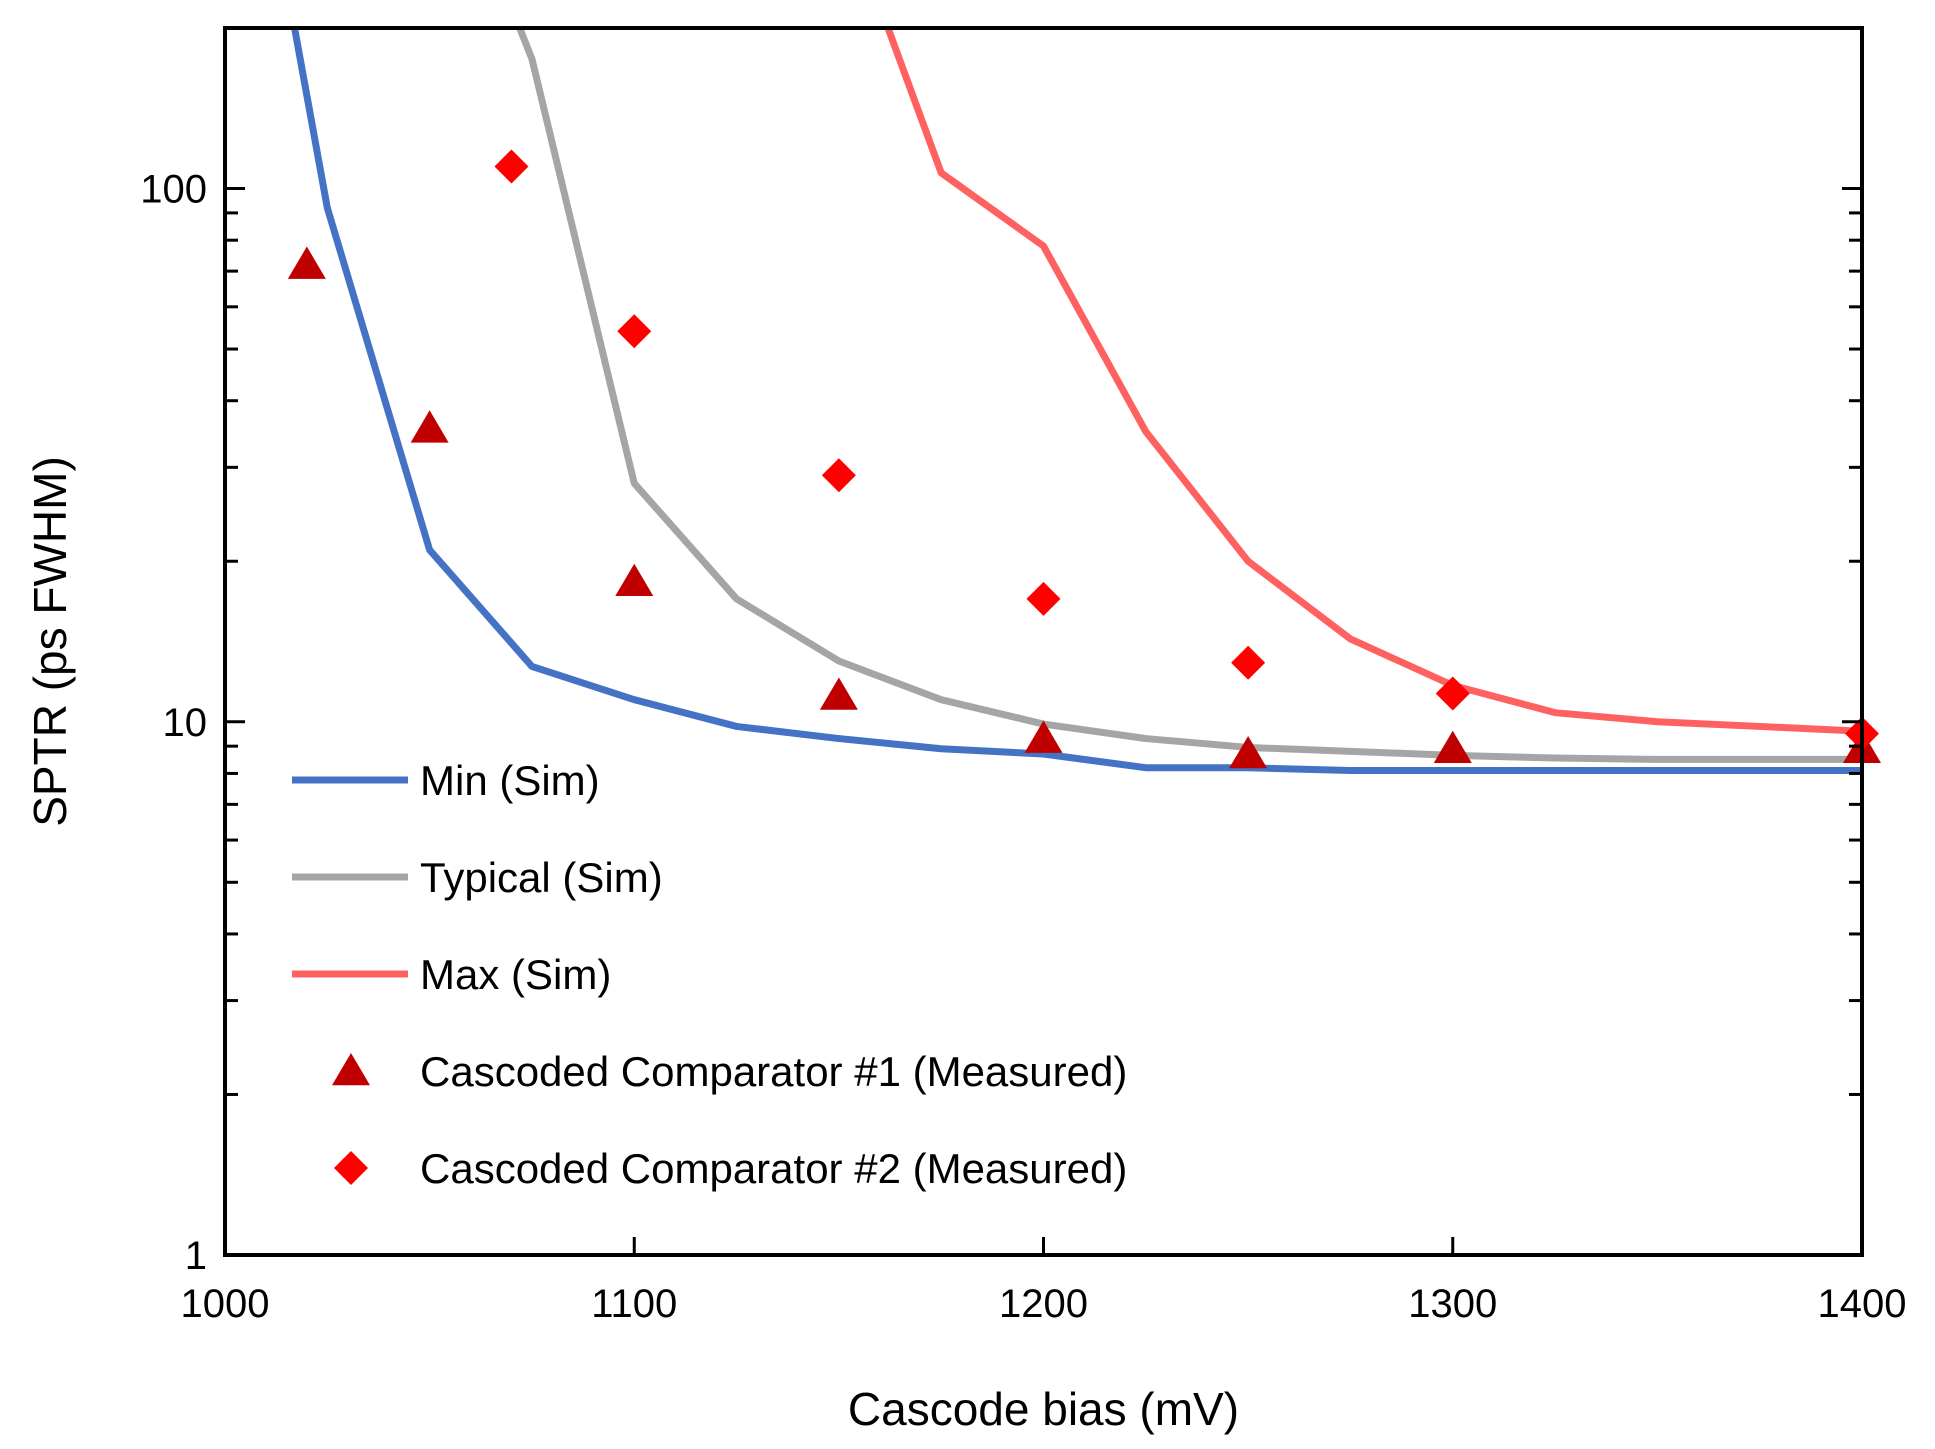  I want to click on x-tick-label: 1100, so click(634, 1304).